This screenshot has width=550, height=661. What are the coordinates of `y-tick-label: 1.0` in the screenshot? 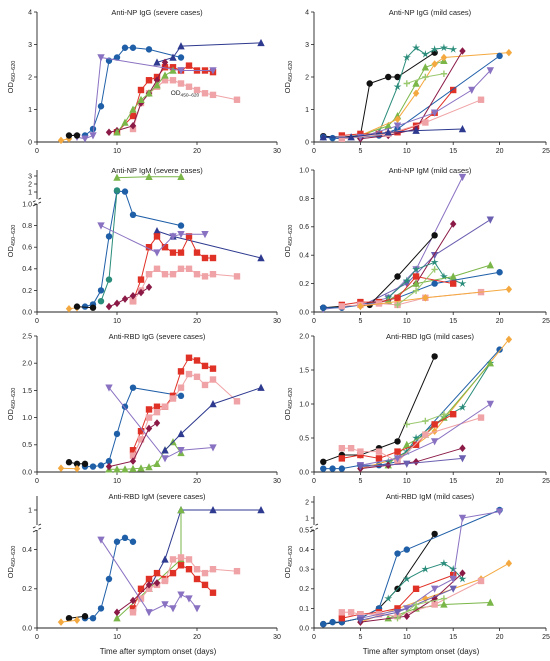 It's located at (27, 418).